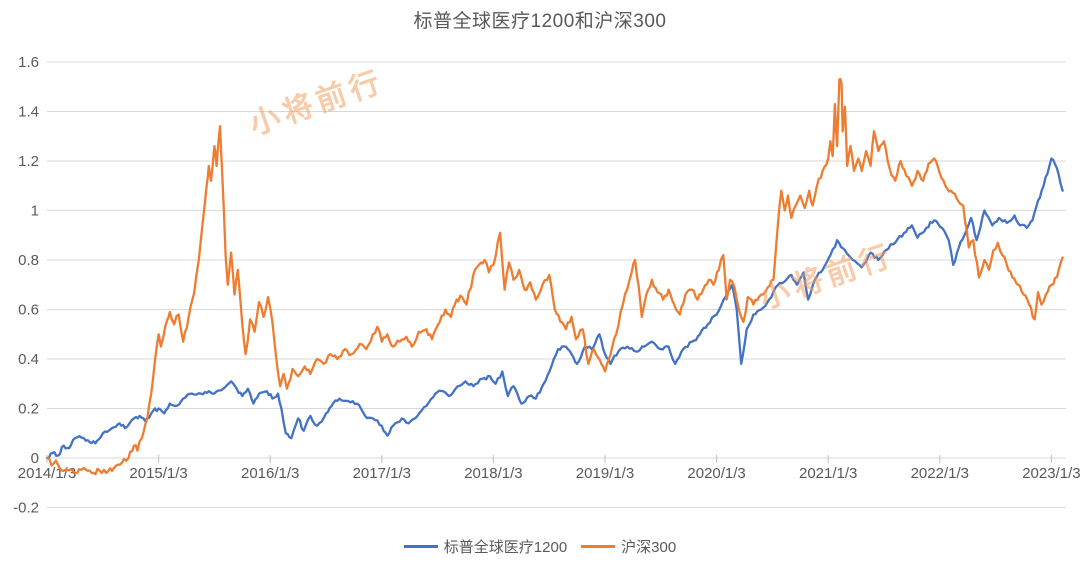 The height and width of the screenshot is (570, 1080). Describe the element at coordinates (35, 211) in the screenshot. I see `y-axis-tick-label: 1` at that location.